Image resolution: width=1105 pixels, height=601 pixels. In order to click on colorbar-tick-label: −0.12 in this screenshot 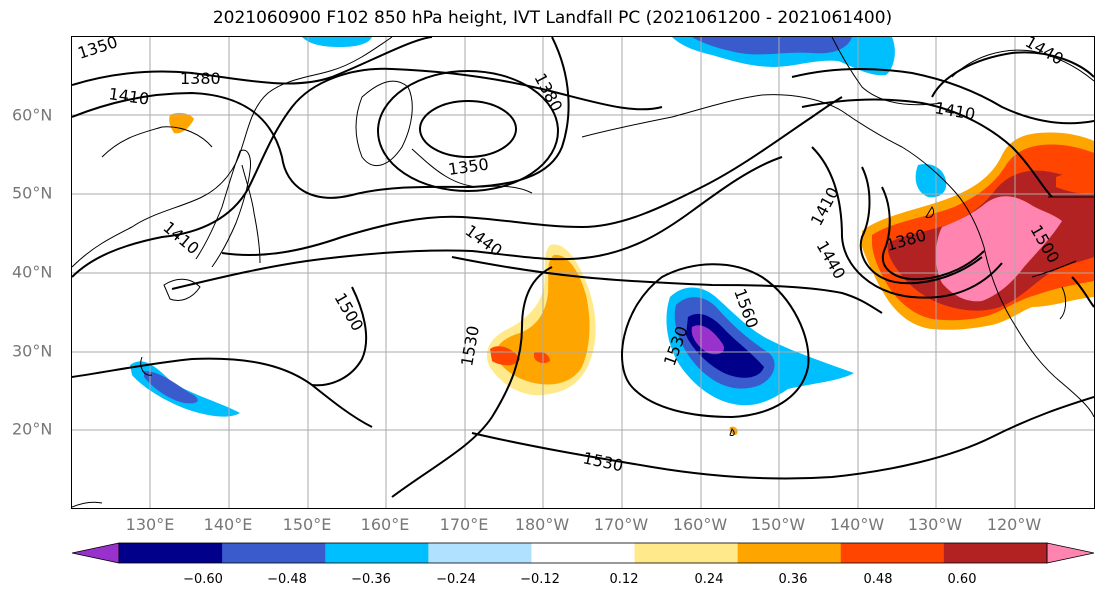, I will do `click(540, 579)`.